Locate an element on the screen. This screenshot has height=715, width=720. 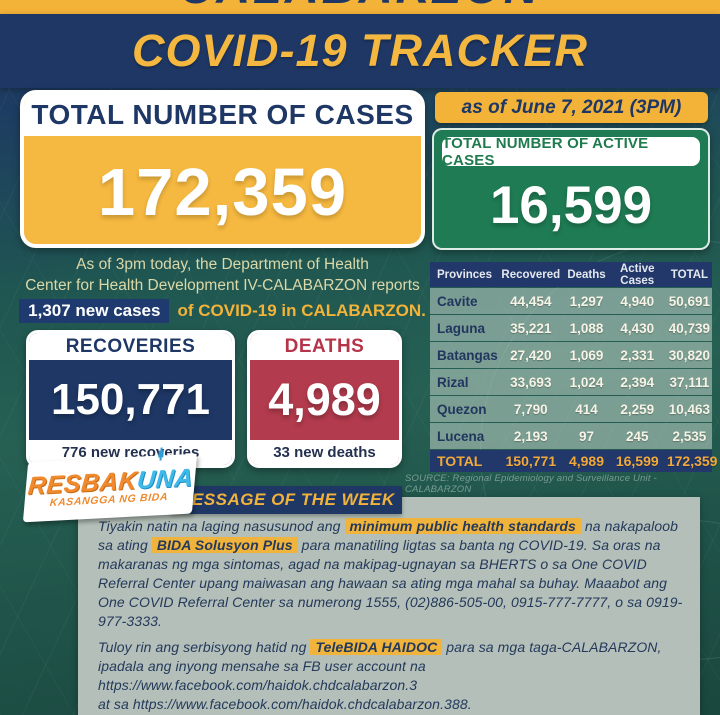
message-of-the-week-label: MESSAGE OF THE WEEK is located at coordinates (286, 499).